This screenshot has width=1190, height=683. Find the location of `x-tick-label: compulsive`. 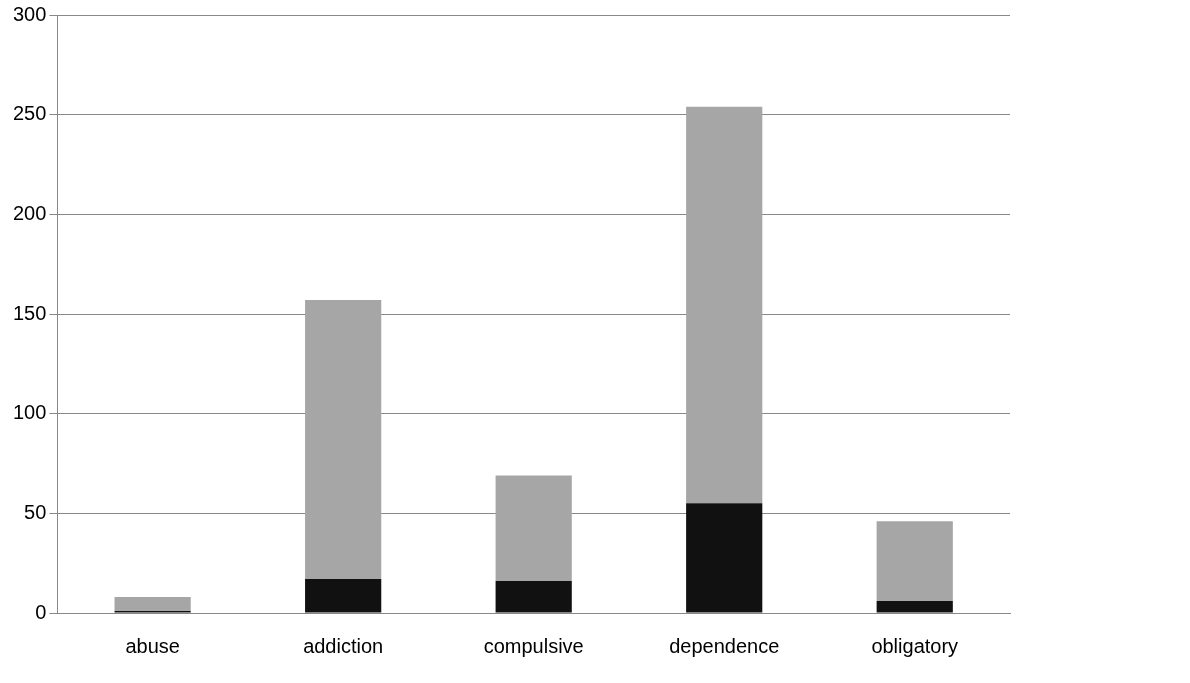

x-tick-label: compulsive is located at coordinates (533, 645).